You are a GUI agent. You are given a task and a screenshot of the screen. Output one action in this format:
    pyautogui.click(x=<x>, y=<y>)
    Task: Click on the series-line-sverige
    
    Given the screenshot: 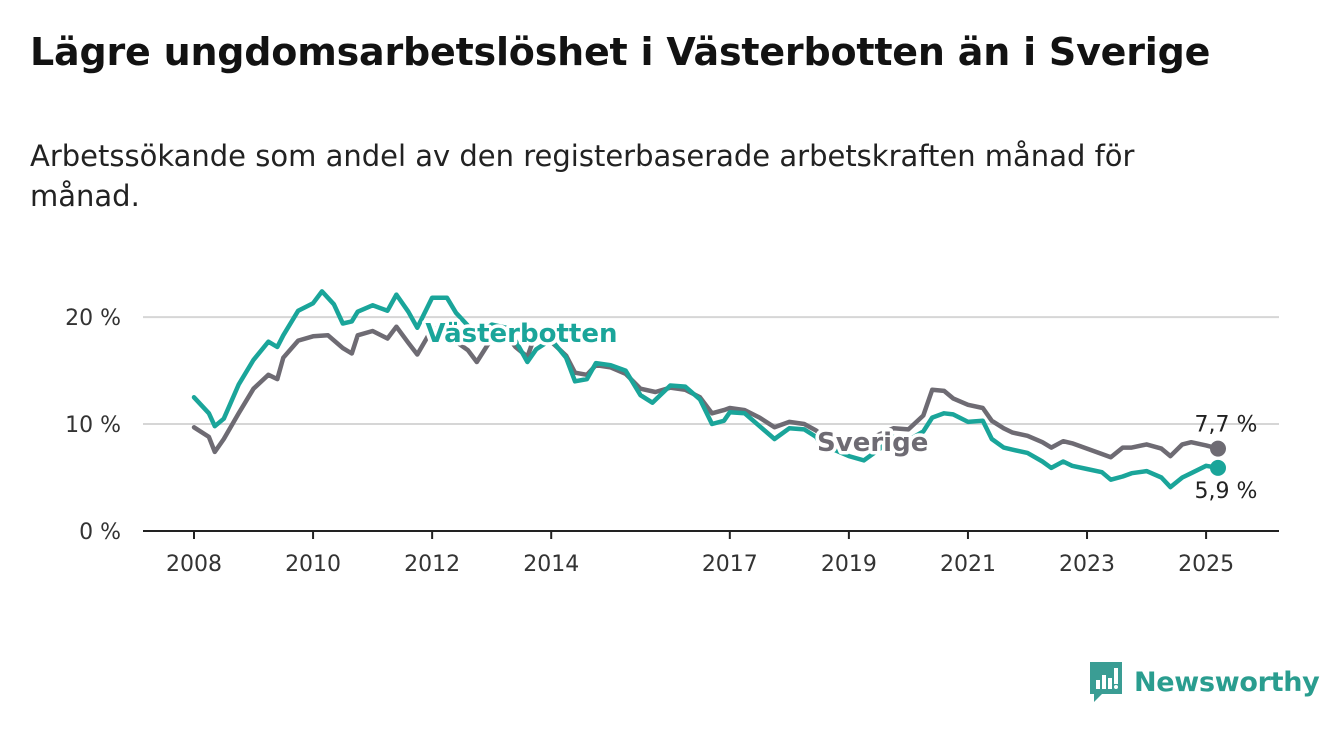 What is the action you would take?
    pyautogui.click(x=706, y=392)
    